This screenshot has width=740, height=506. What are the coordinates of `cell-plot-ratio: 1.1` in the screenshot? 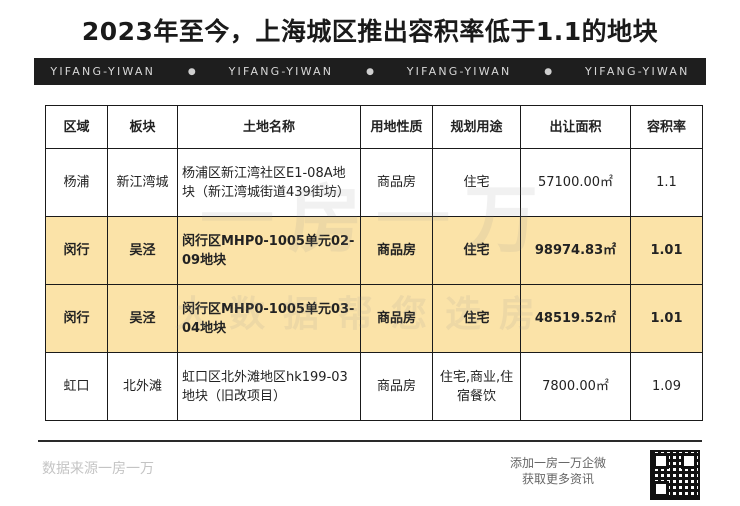 It's located at (666, 182).